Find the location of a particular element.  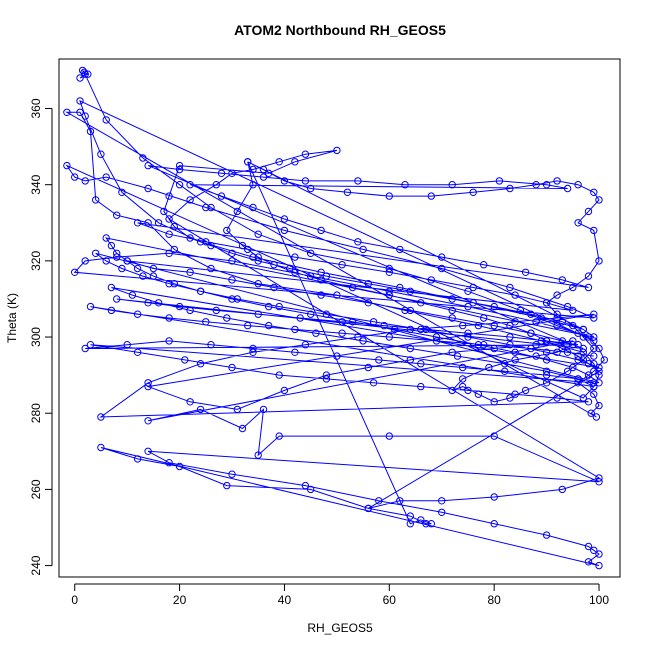

chart-title: ATOM2 Northbound RH_GEOS5 is located at coordinates (340, 30).